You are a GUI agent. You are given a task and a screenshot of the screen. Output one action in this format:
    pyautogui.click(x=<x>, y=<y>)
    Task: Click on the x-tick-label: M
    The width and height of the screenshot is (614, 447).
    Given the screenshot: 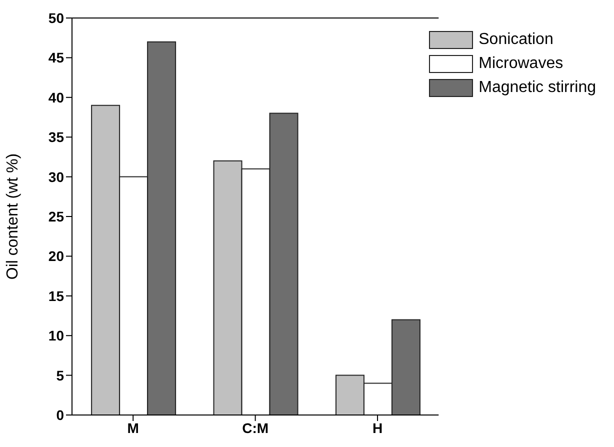 What is the action you would take?
    pyautogui.click(x=133, y=428)
    